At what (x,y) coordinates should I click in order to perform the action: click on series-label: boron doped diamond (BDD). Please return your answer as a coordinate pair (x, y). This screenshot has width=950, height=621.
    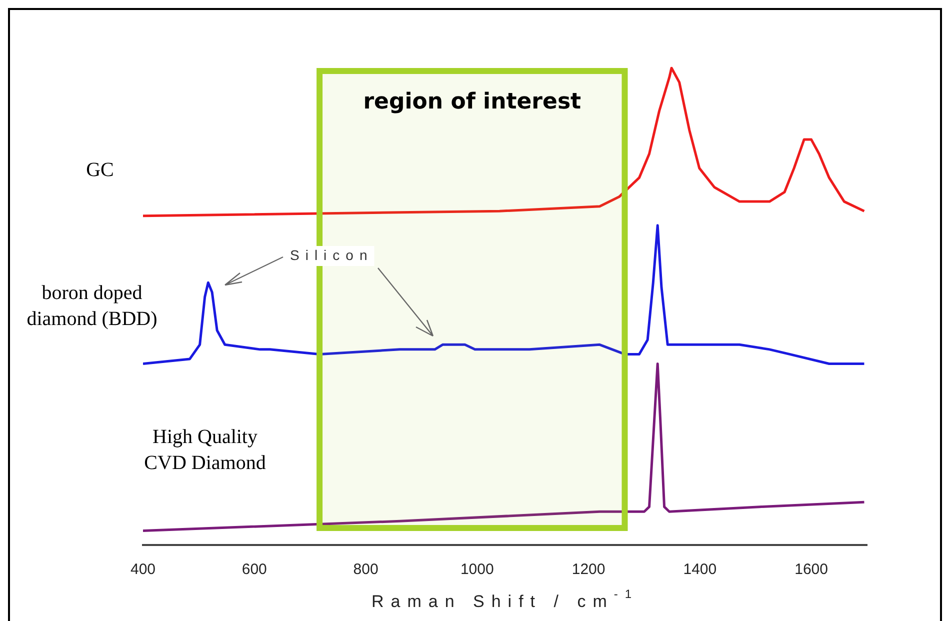
    Looking at the image, I should click on (92, 306).